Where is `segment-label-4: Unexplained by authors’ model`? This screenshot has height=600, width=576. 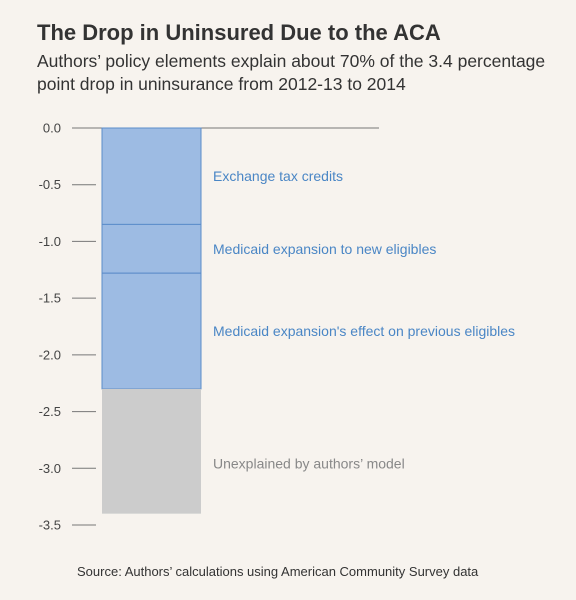 segment-label-4: Unexplained by authors’ model is located at coordinates (309, 464).